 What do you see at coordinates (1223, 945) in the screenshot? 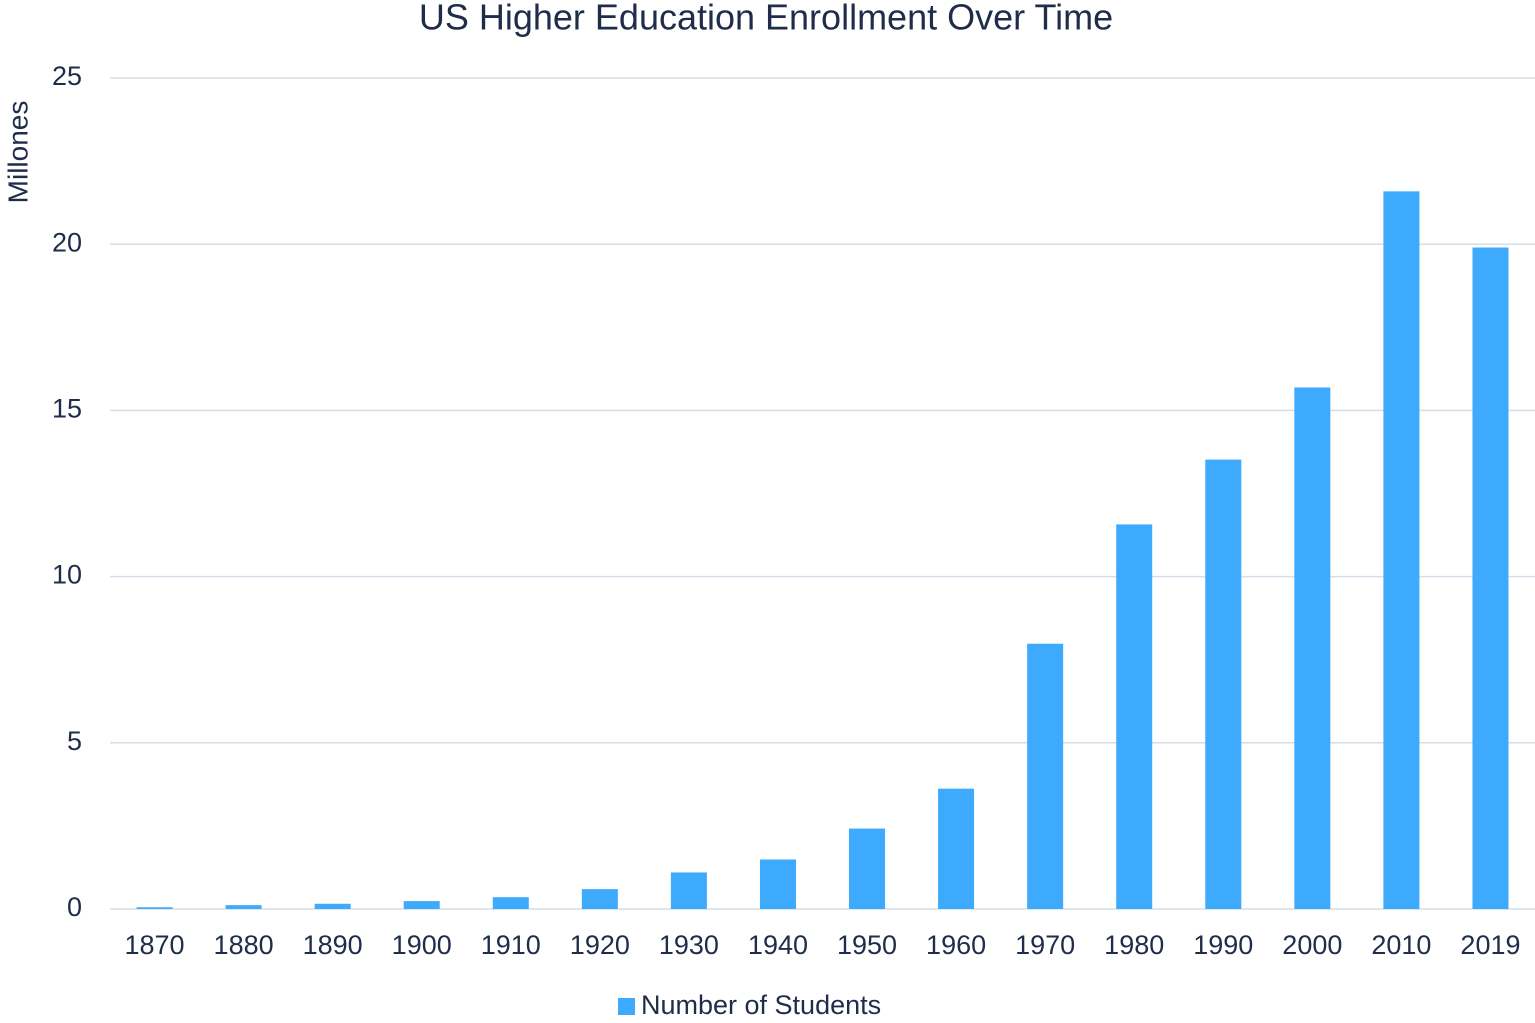
I see `x-tick-label: 1990` at bounding box center [1223, 945].